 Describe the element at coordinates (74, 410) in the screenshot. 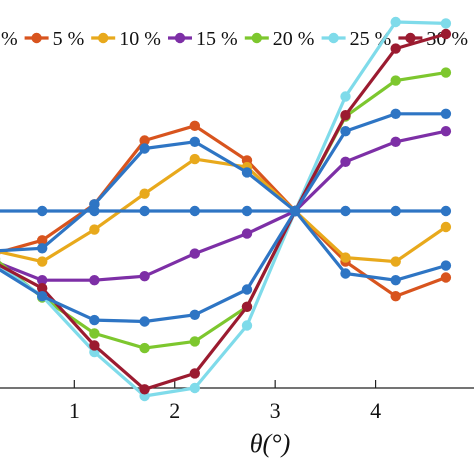

I see `x-tick-label: 1` at that location.